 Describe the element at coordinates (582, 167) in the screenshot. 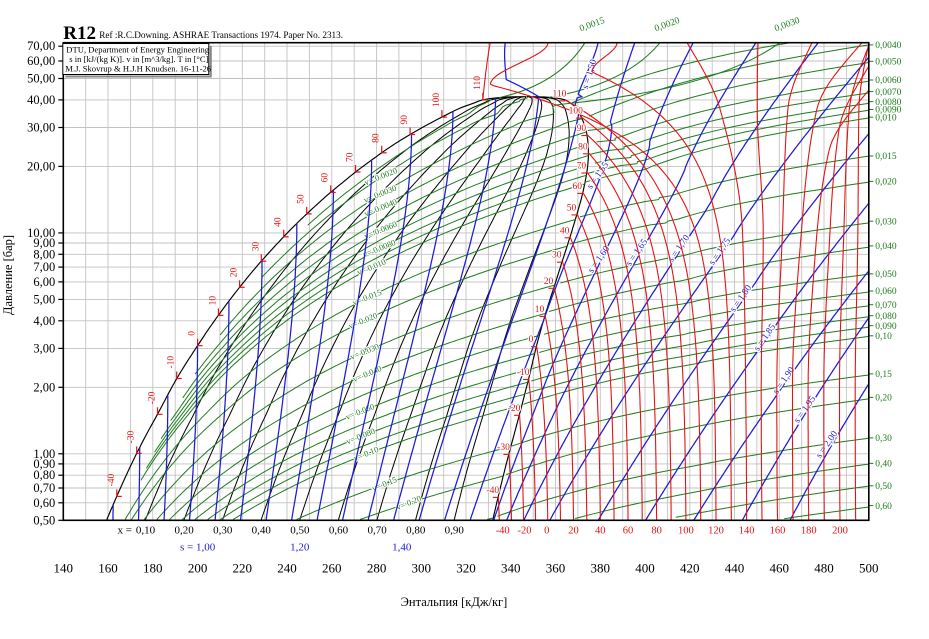

I see `svg-text: 70` at that location.